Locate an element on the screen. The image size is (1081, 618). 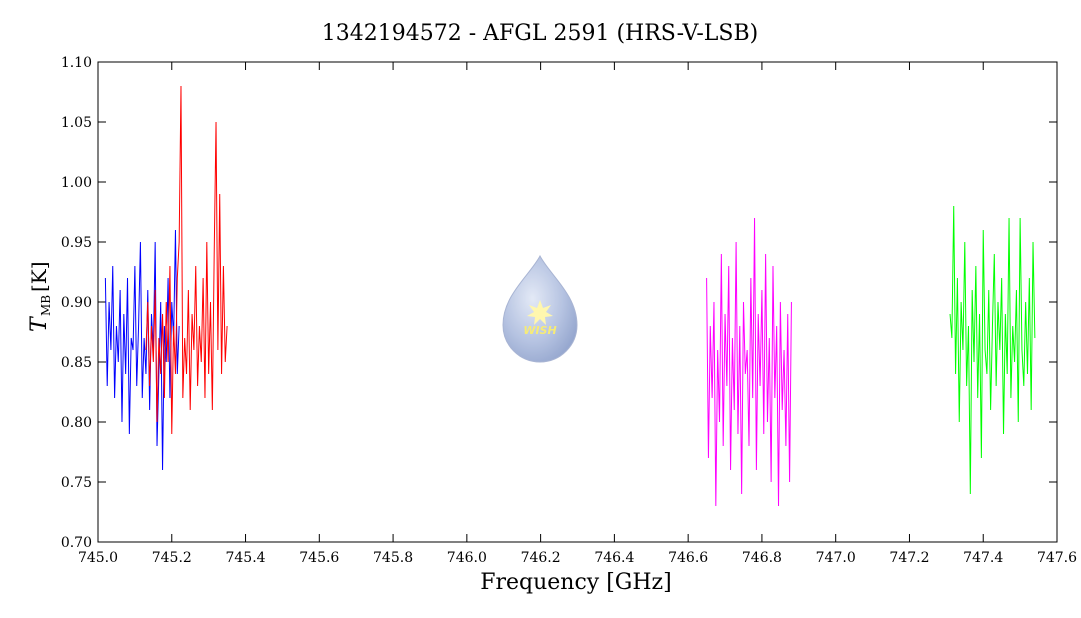
y-label-unit: [K] is located at coordinates (39, 276).